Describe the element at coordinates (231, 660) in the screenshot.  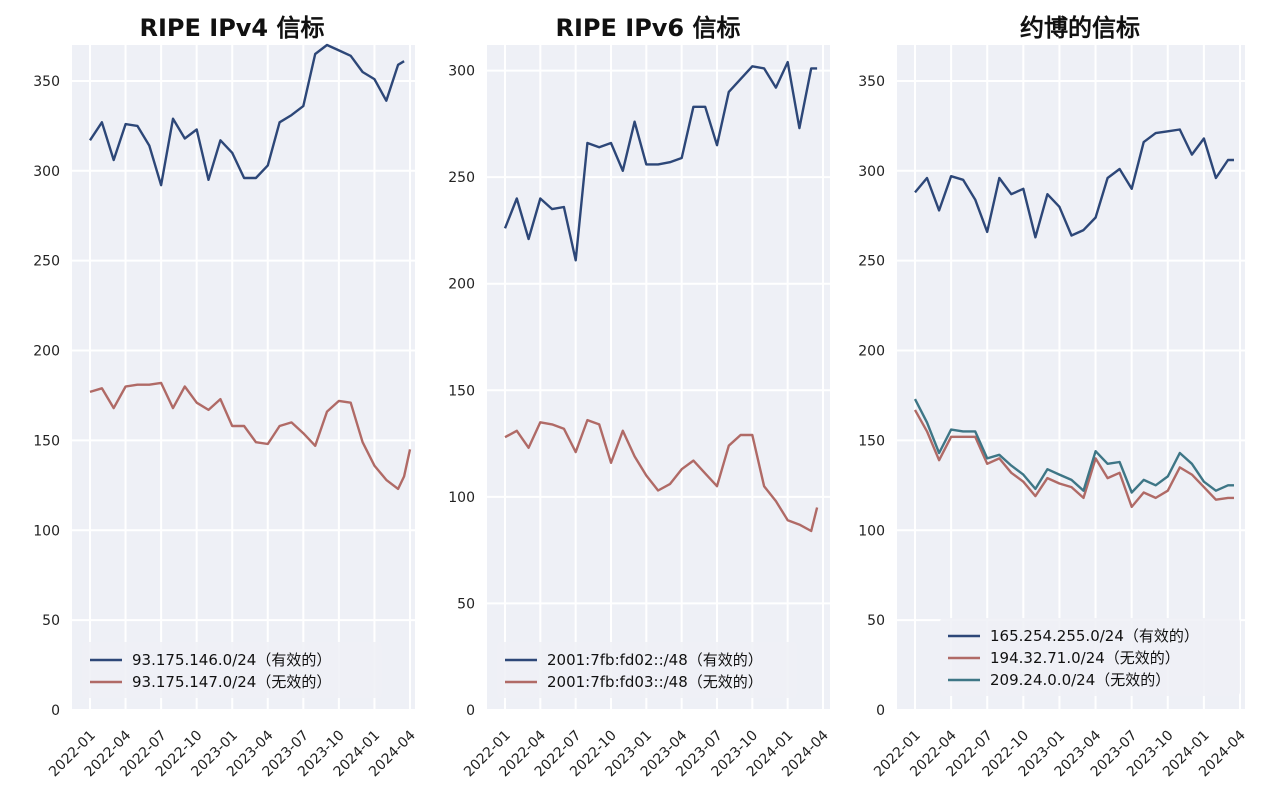
I see `legend-label: 93.175.146.0/24（有效的）` at that location.